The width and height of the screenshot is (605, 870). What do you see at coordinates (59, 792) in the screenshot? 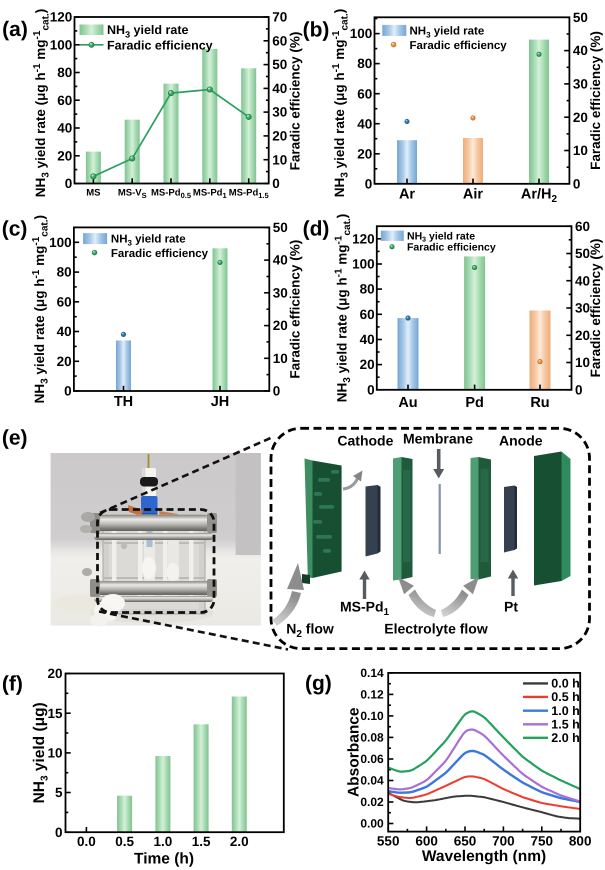
I see `svg-text: 5` at bounding box center [59, 792].